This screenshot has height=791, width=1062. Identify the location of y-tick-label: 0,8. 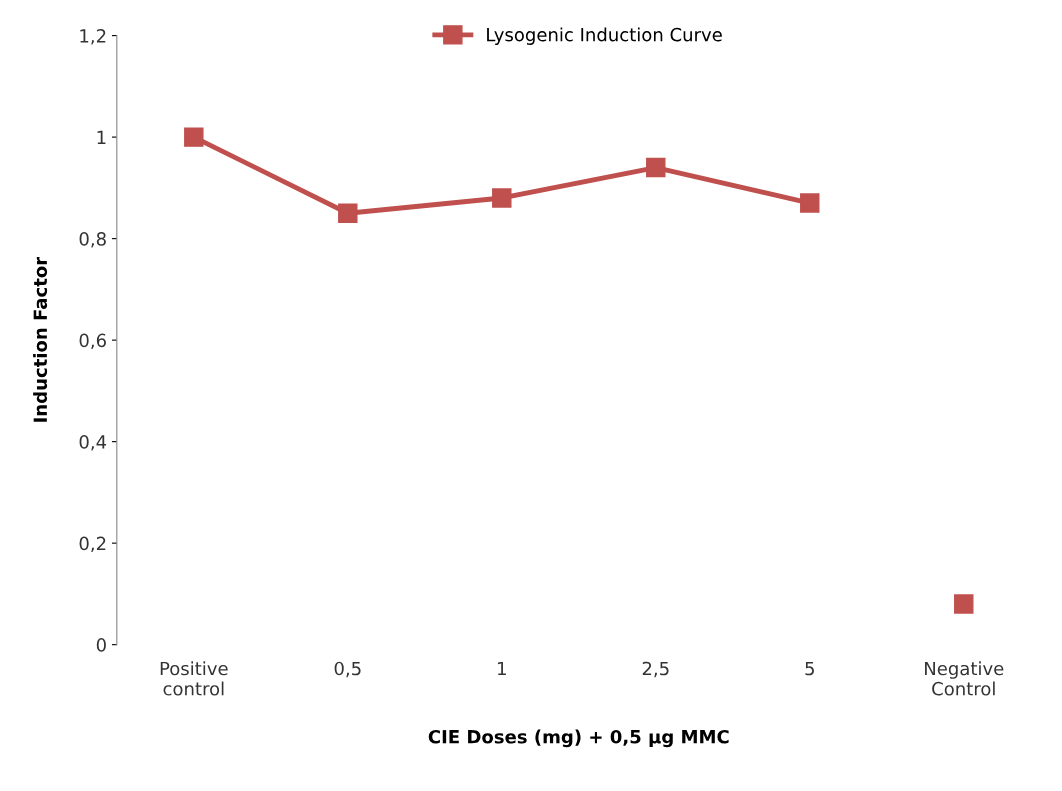
(92, 240).